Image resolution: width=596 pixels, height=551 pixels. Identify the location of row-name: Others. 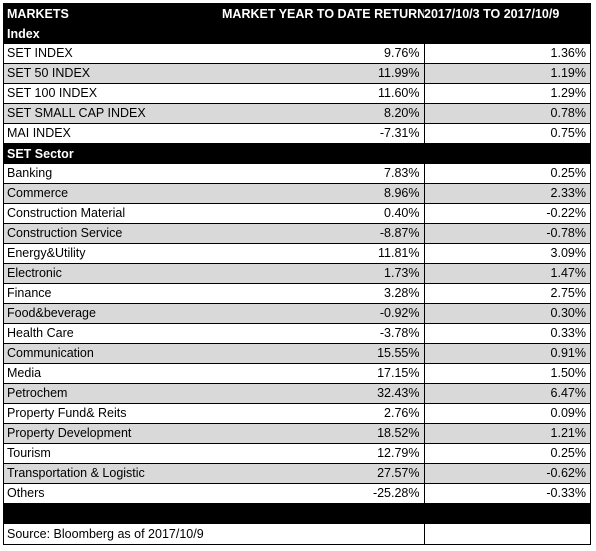
(113, 493).